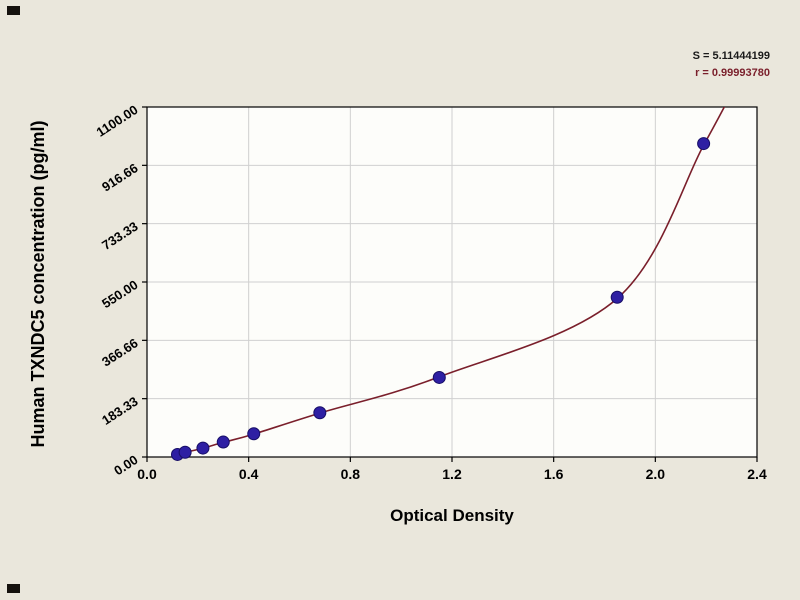 This screenshot has height=600, width=800. Describe the element at coordinates (147, 474) in the screenshot. I see `x-tick-label: 0.0` at that location.